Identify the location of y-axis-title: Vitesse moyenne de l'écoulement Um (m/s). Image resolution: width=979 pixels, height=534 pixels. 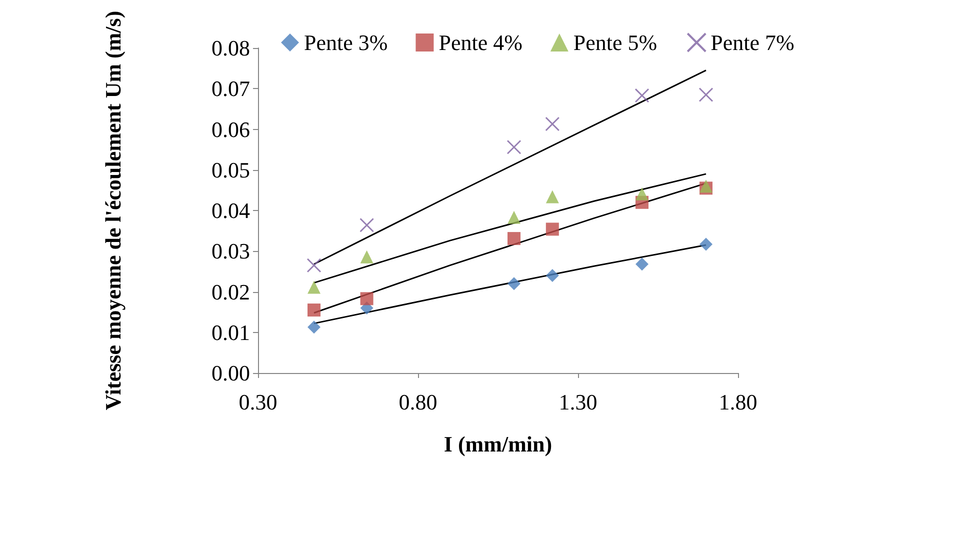
(113, 210).